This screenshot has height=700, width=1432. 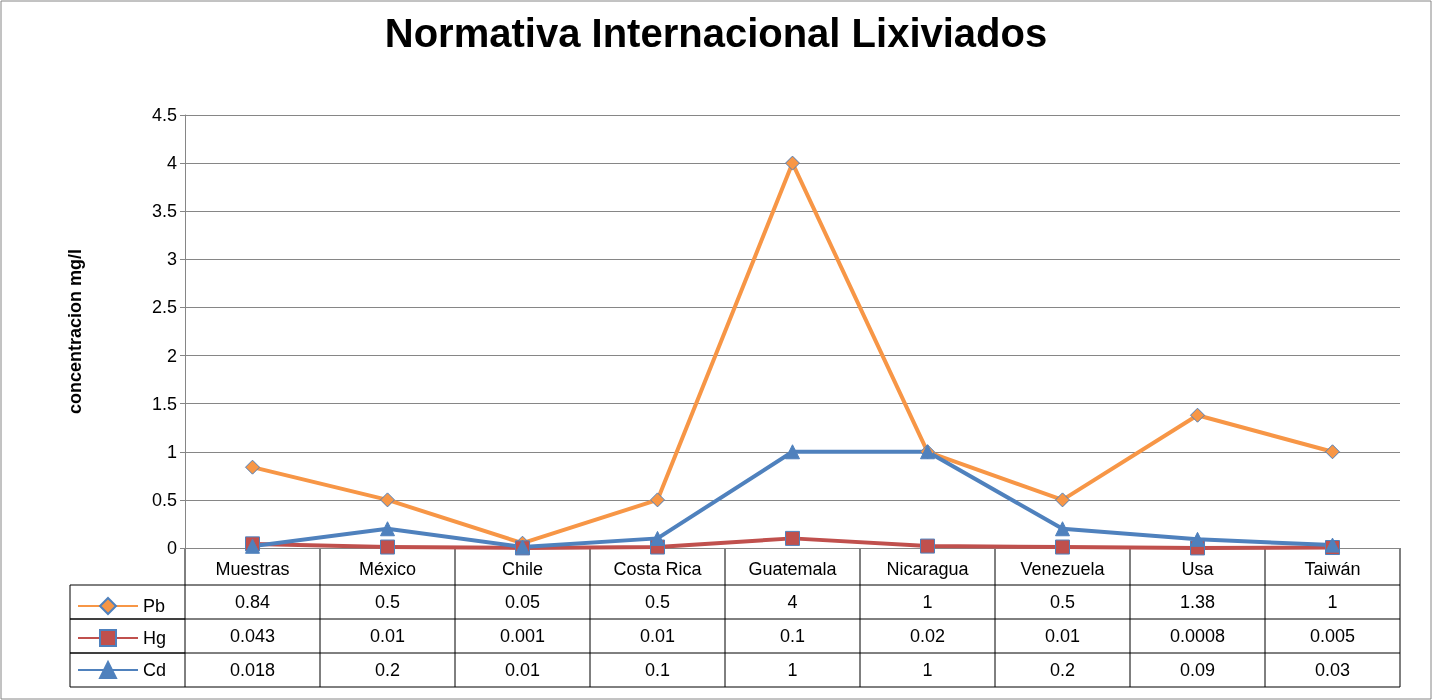 What do you see at coordinates (522, 602) in the screenshot?
I see `data-label: 0.05` at bounding box center [522, 602].